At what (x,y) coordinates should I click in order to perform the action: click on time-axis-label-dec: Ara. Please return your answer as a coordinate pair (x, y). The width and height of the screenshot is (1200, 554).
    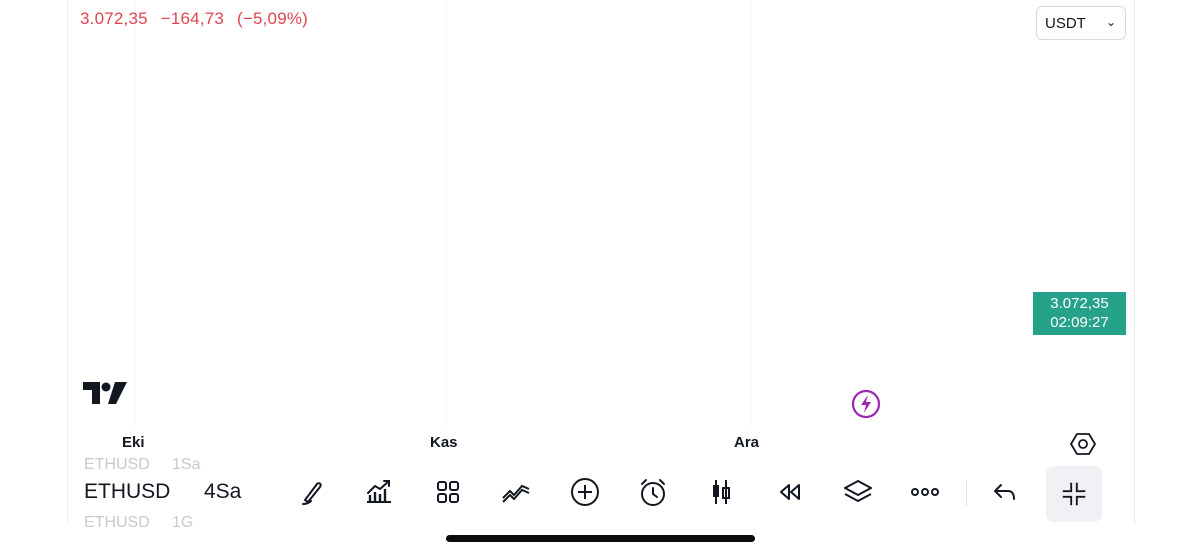
    Looking at the image, I should click on (747, 442).